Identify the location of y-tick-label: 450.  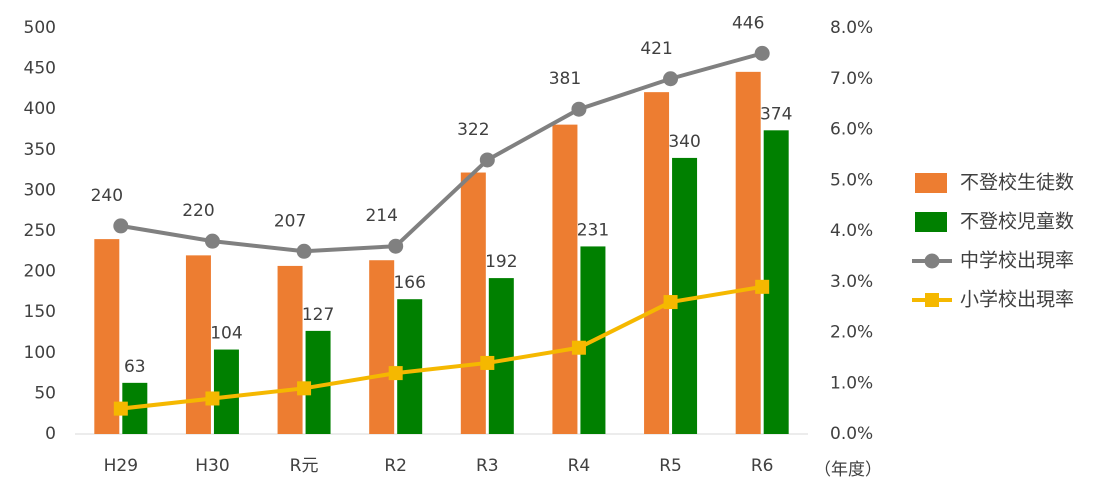
(40, 69).